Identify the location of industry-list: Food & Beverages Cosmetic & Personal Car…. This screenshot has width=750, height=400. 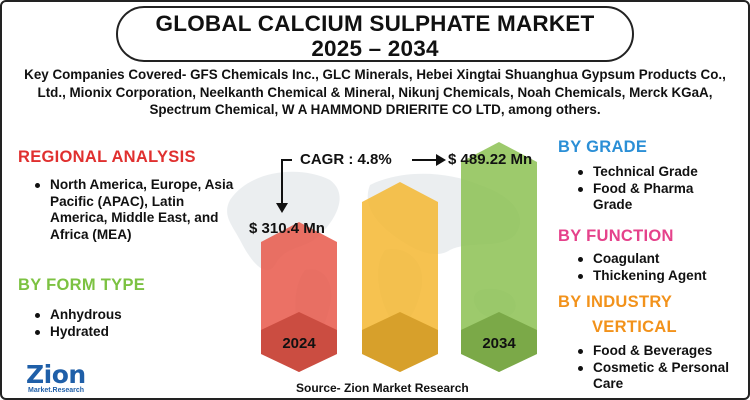
(662, 368).